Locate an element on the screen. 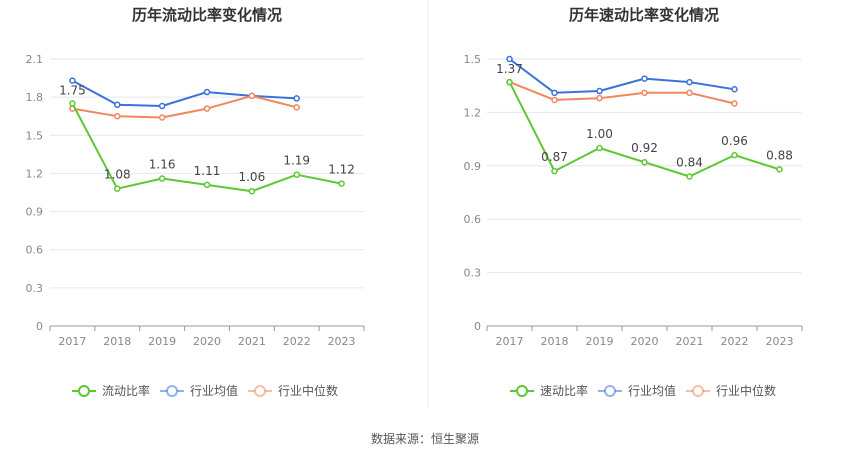 This screenshot has height=459, width=850. data-label: 1.00 is located at coordinates (599, 134).